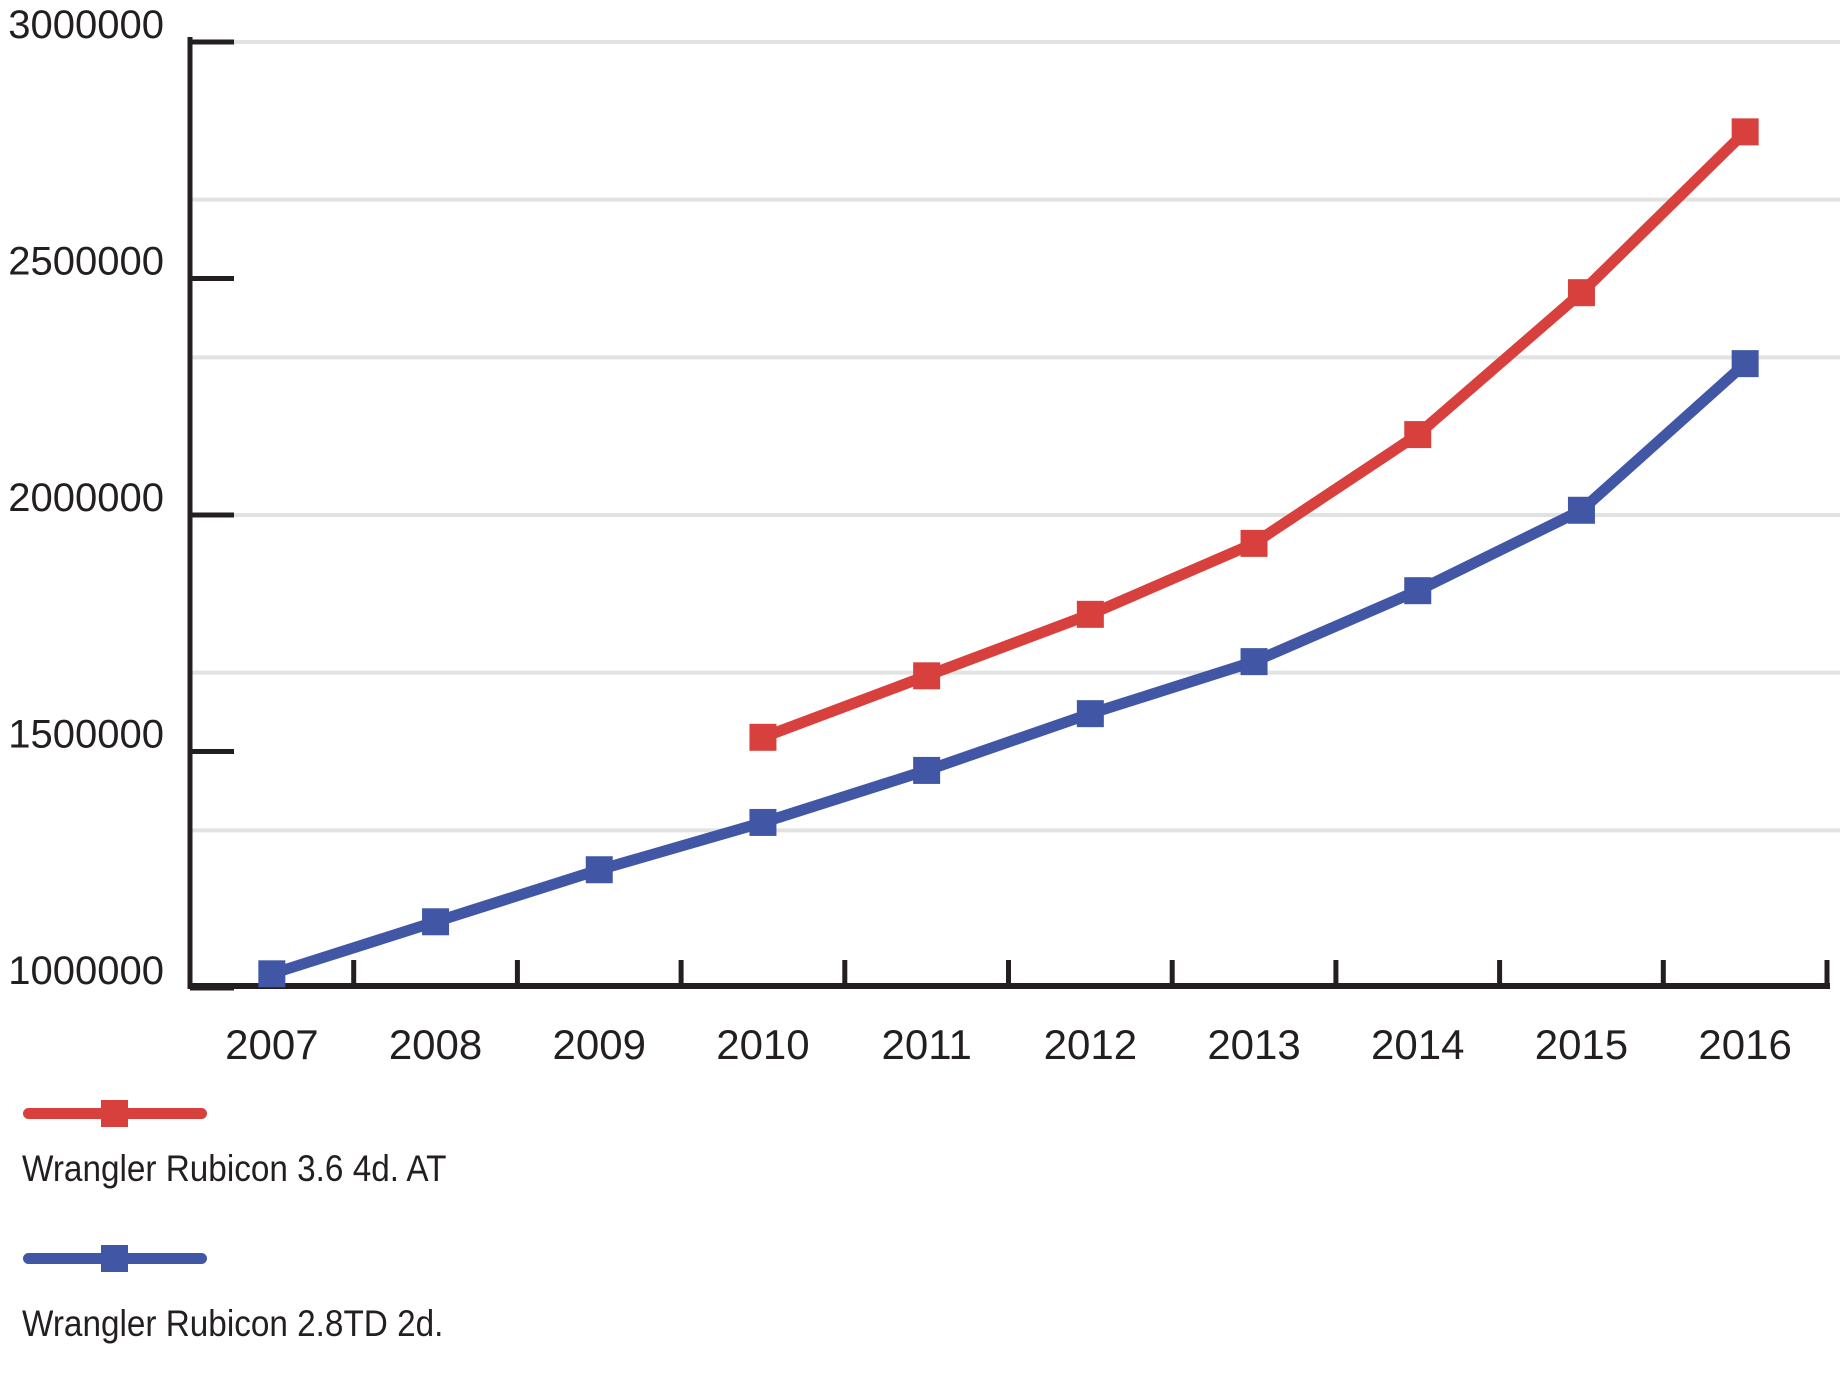 The image size is (1844, 1380). Describe the element at coordinates (599, 1044) in the screenshot. I see `x-tick-label: 2009` at that location.